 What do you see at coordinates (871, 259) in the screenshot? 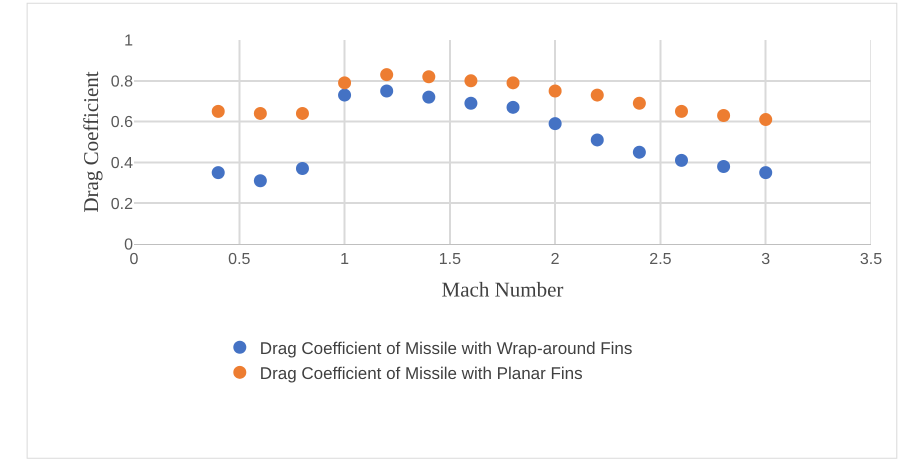
I see `x-tick-label: 3.5` at bounding box center [871, 259].